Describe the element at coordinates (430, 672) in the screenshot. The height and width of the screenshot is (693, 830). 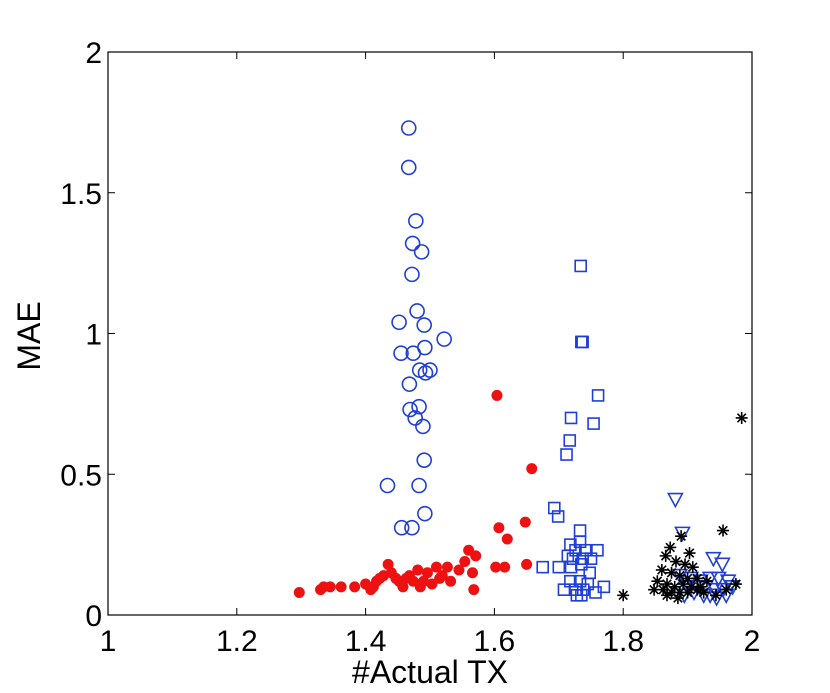
I see `x-axis-label: #Actual TX` at that location.